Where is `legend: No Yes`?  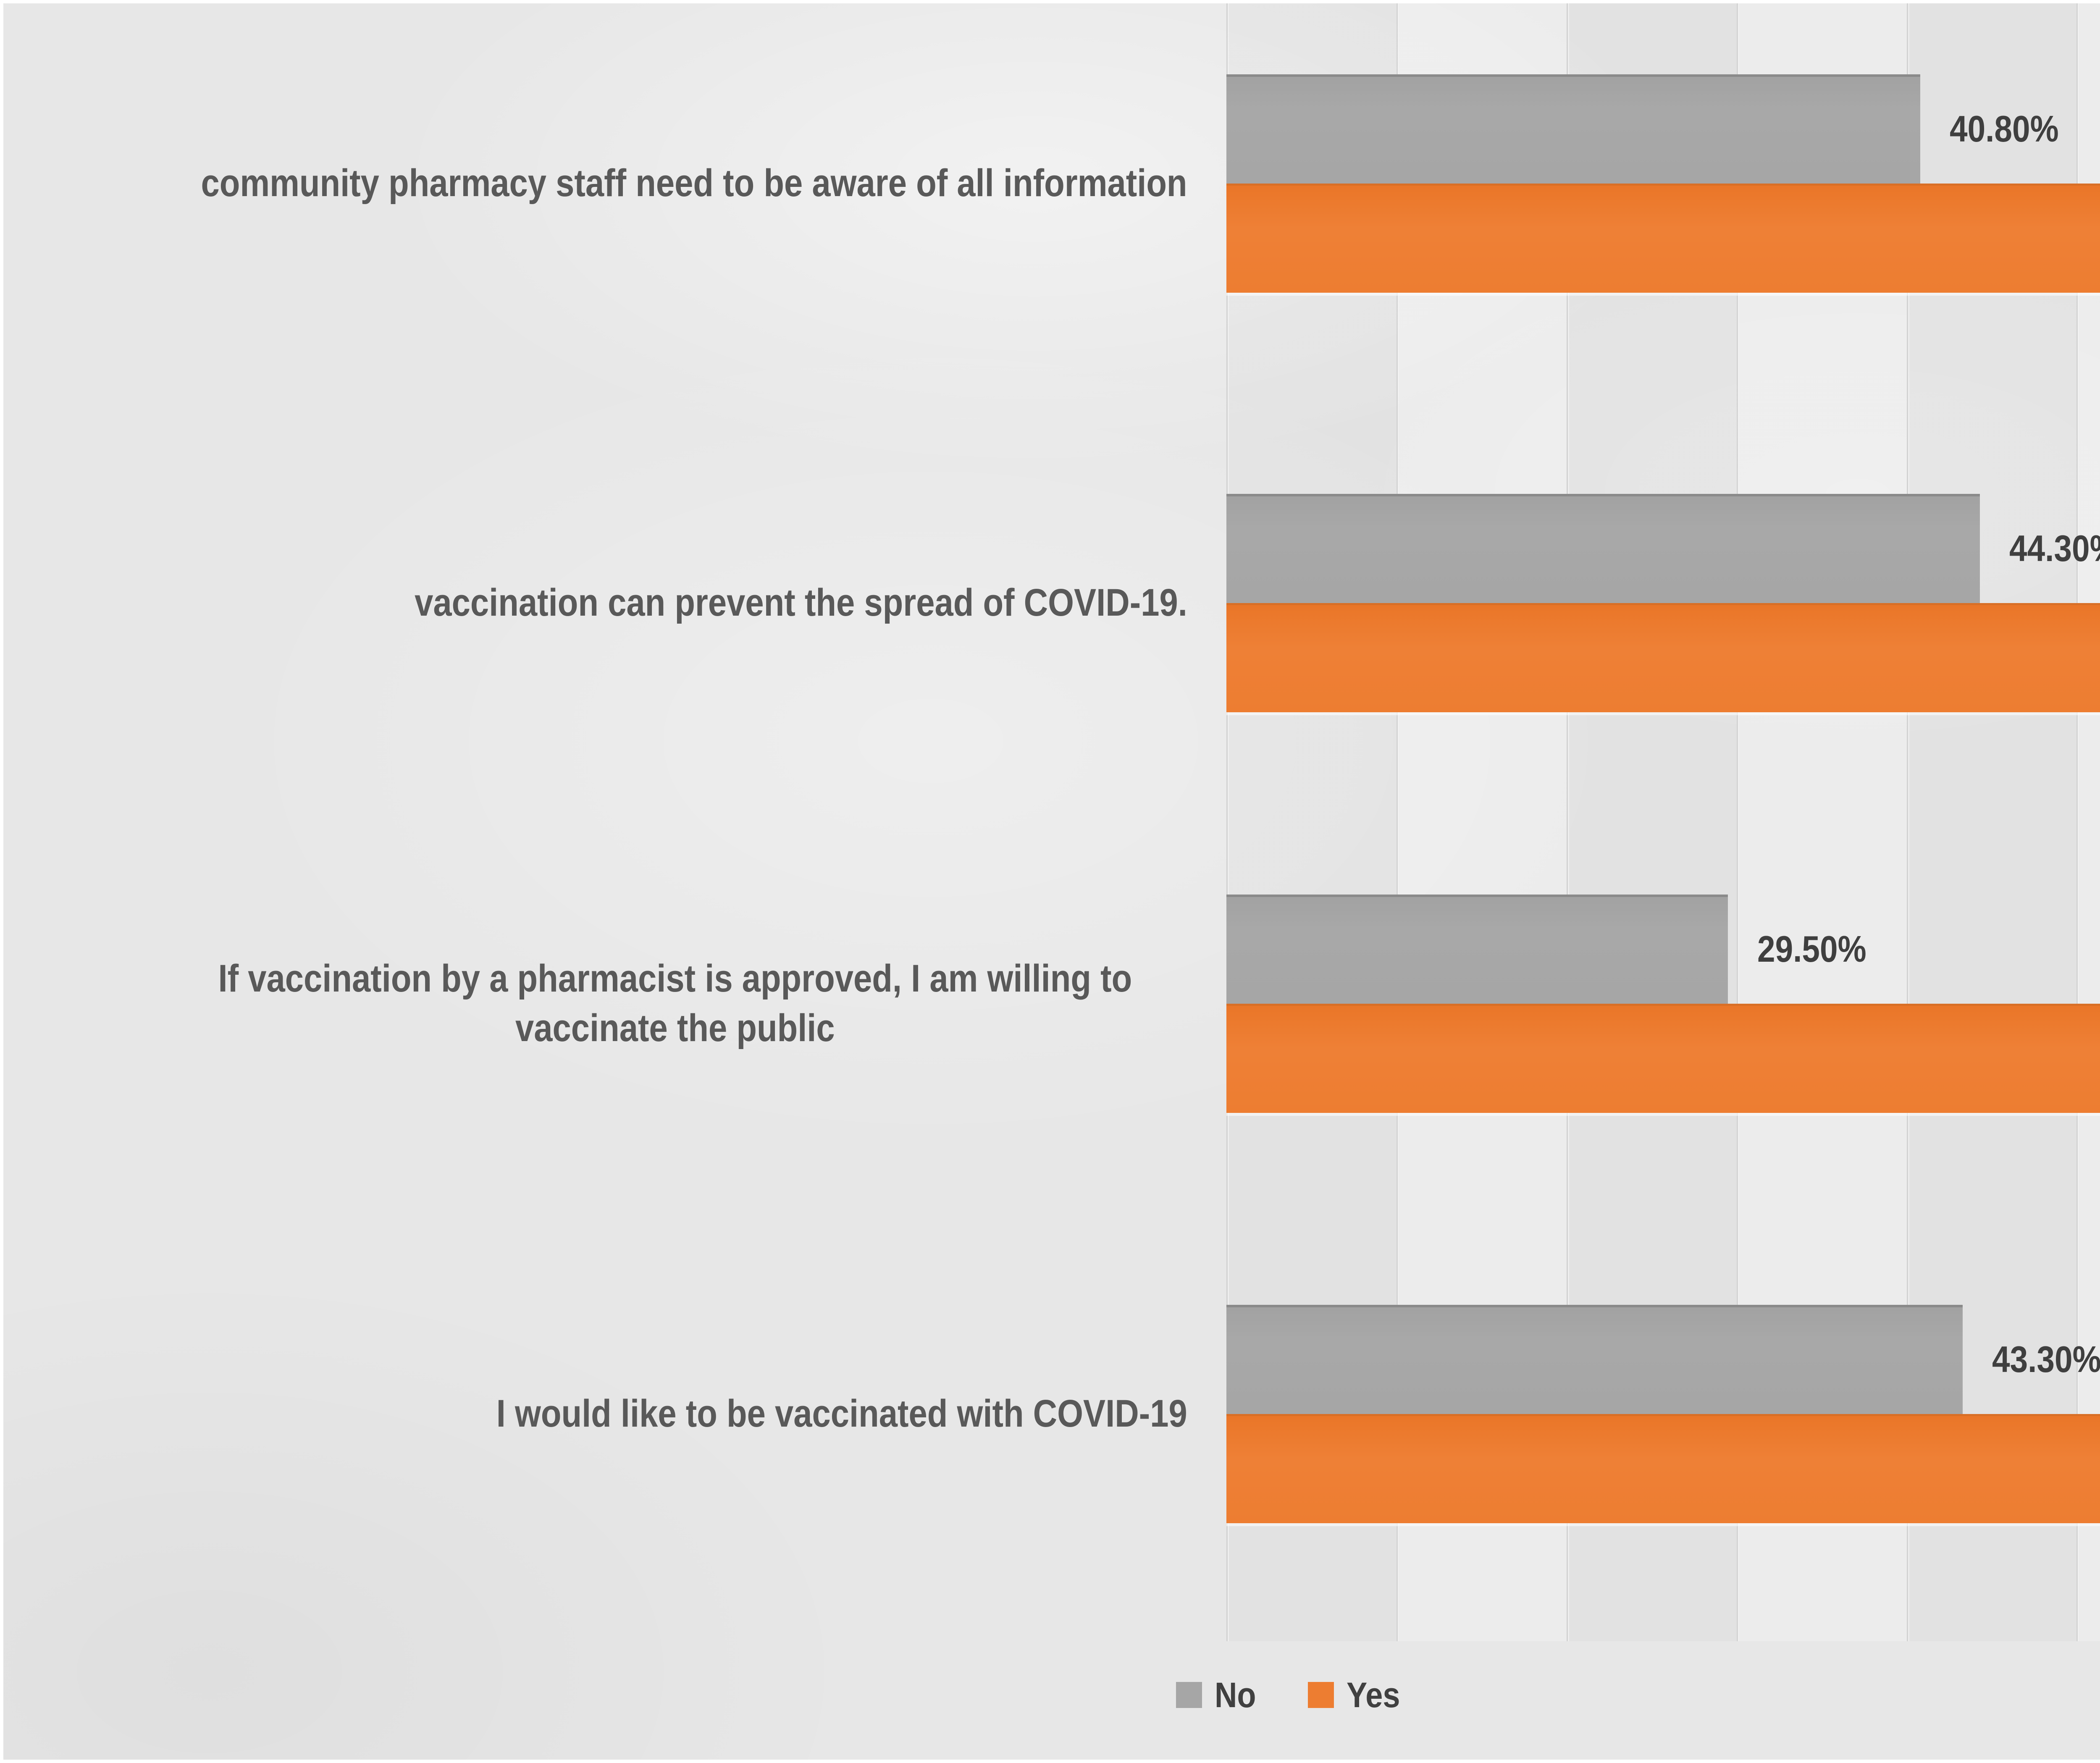 legend: No Yes is located at coordinates (1051, 1695).